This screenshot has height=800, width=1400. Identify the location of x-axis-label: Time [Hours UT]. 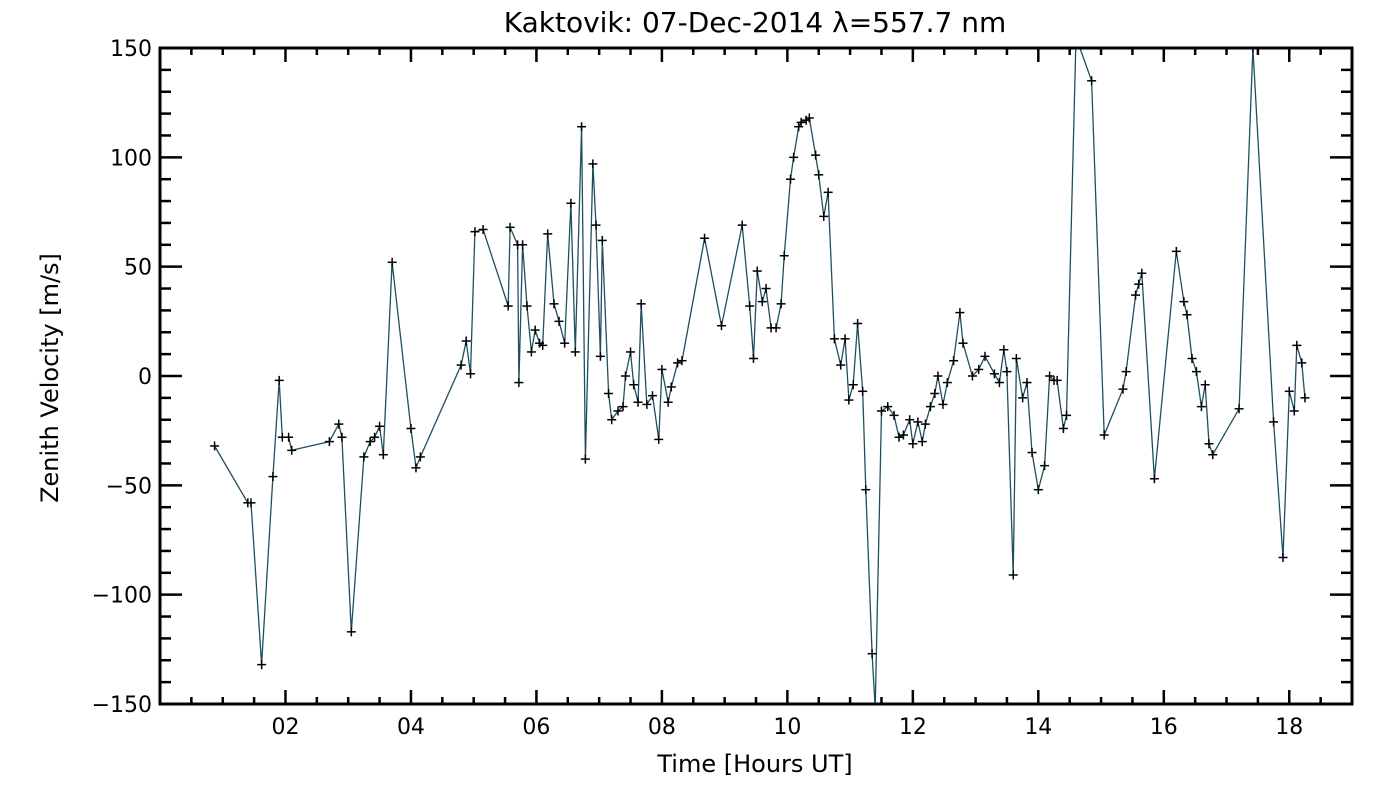
(754, 764).